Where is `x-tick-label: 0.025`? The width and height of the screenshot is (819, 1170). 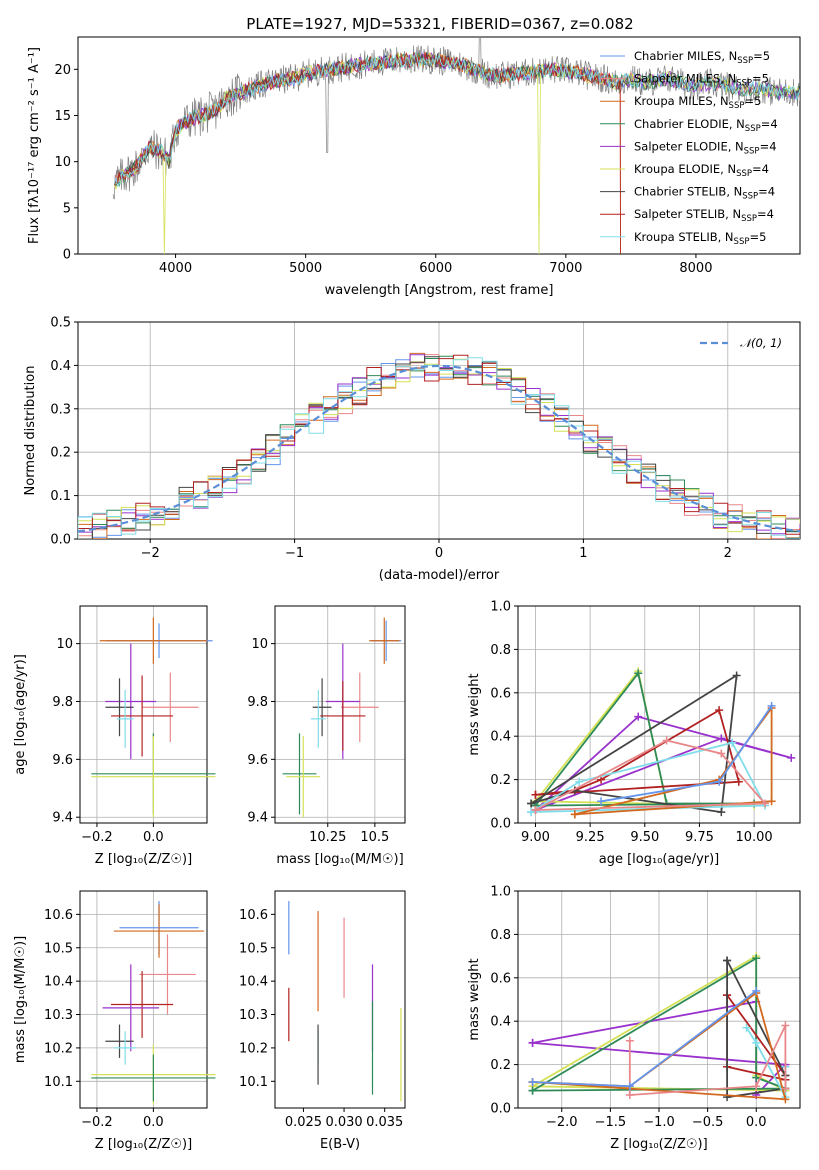
x-tick-label: 0.025 is located at coordinates (303, 1122).